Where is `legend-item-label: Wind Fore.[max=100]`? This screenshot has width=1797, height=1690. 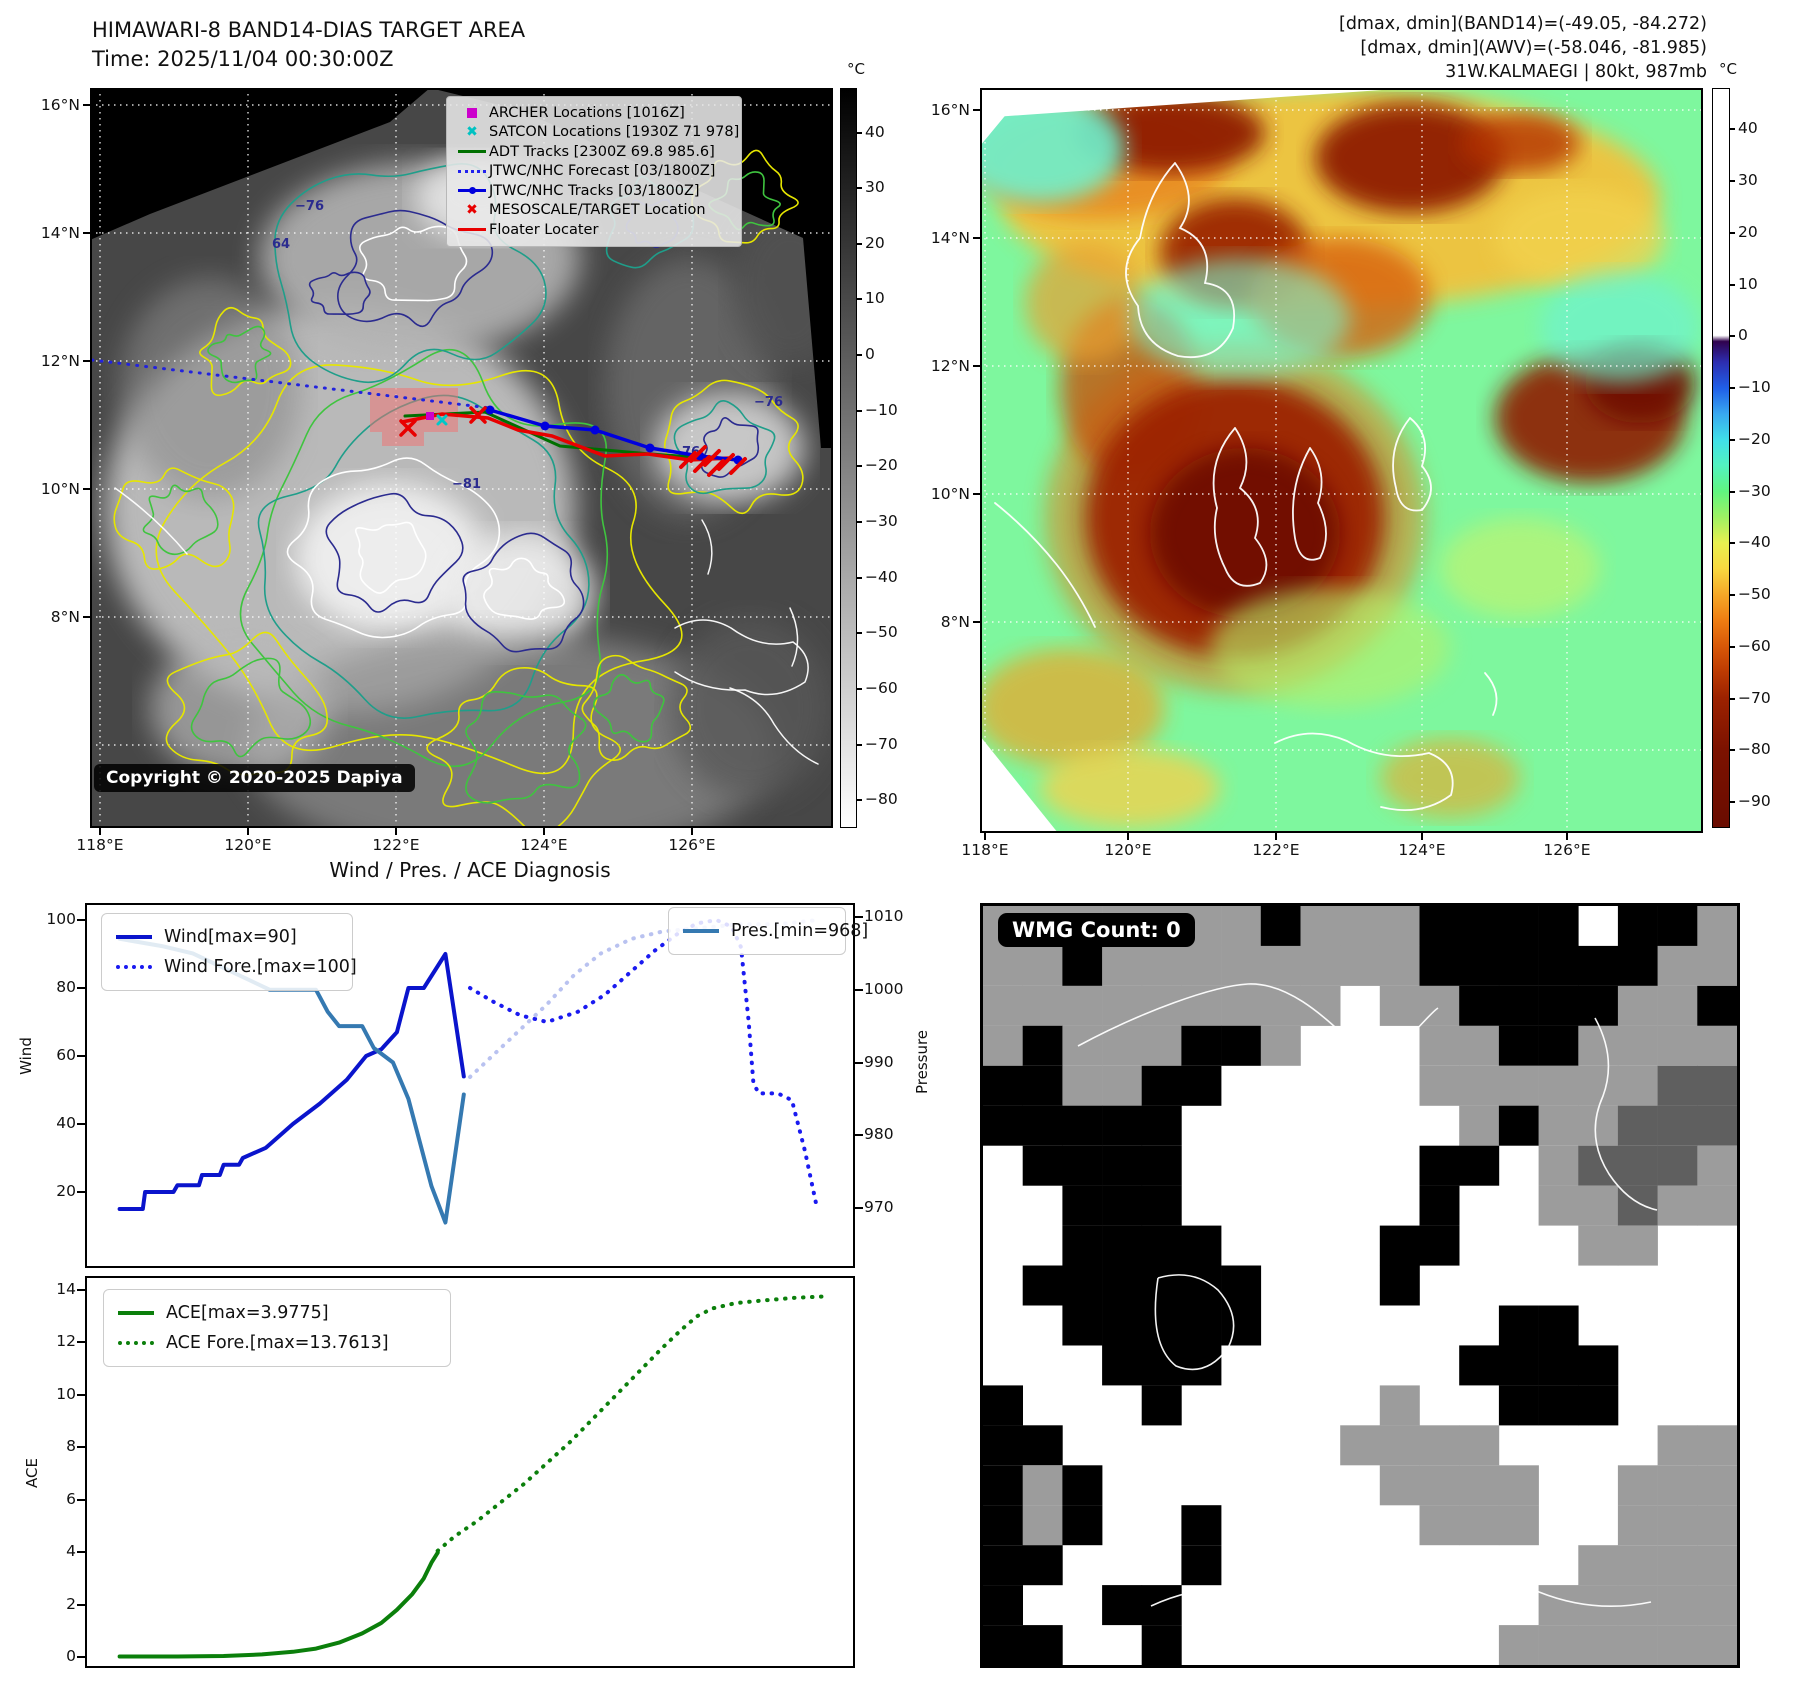
legend-item-label: Wind Fore.[max=100] is located at coordinates (260, 967).